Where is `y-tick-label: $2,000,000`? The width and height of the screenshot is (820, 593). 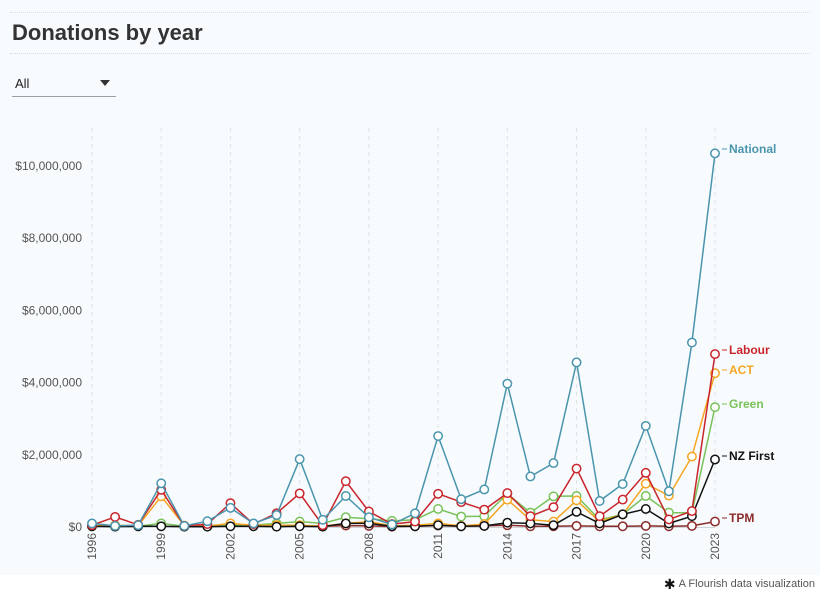 y-tick-label: $2,000,000 is located at coordinates (52, 455).